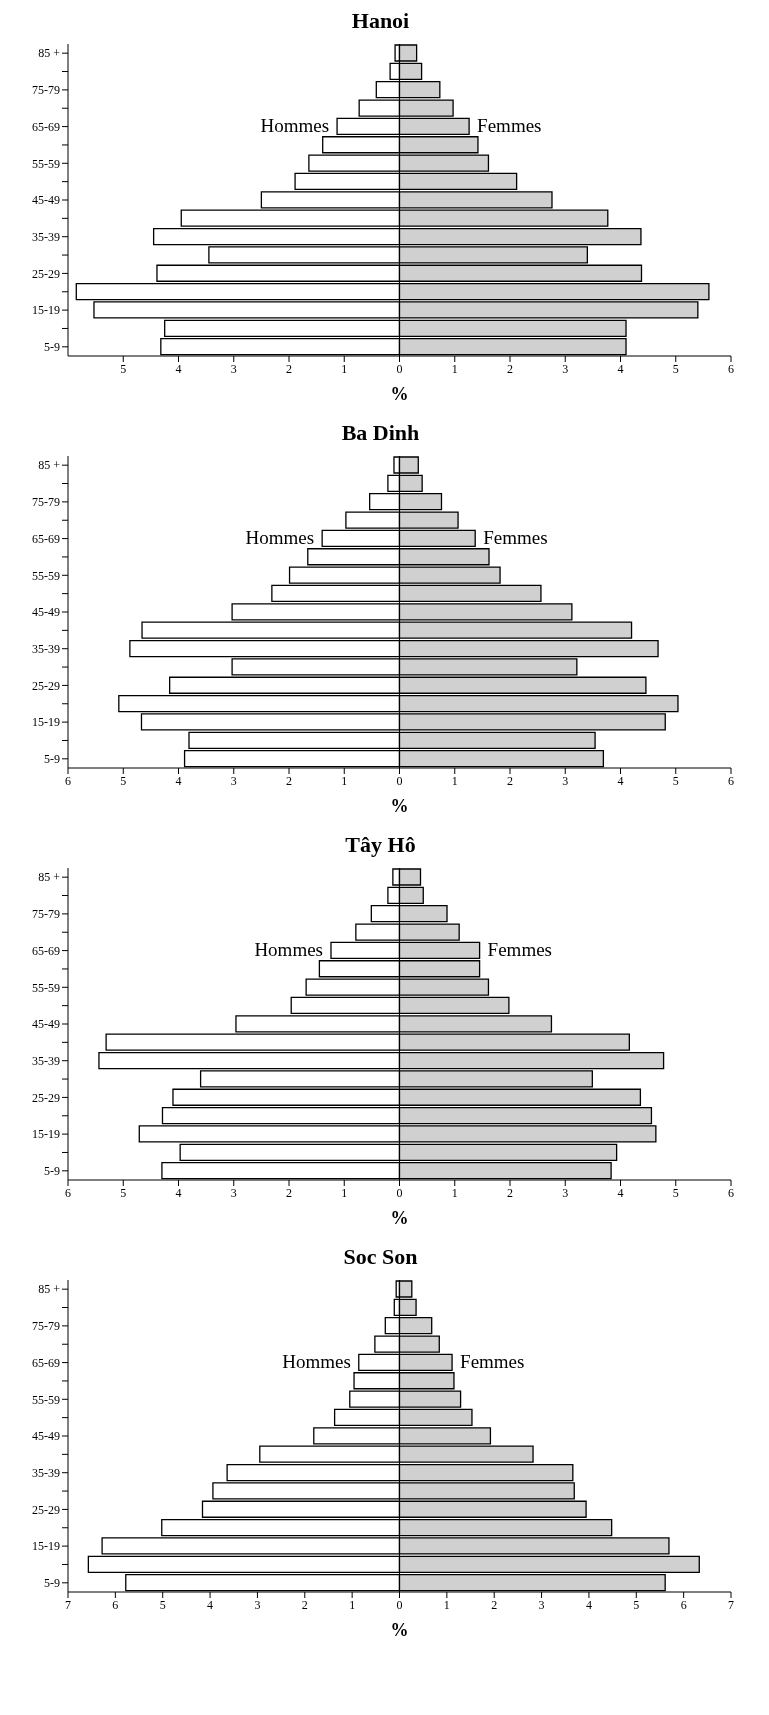 The height and width of the screenshot is (1715, 769). I want to click on chart-title: Ba Dinh, so click(380, 433).